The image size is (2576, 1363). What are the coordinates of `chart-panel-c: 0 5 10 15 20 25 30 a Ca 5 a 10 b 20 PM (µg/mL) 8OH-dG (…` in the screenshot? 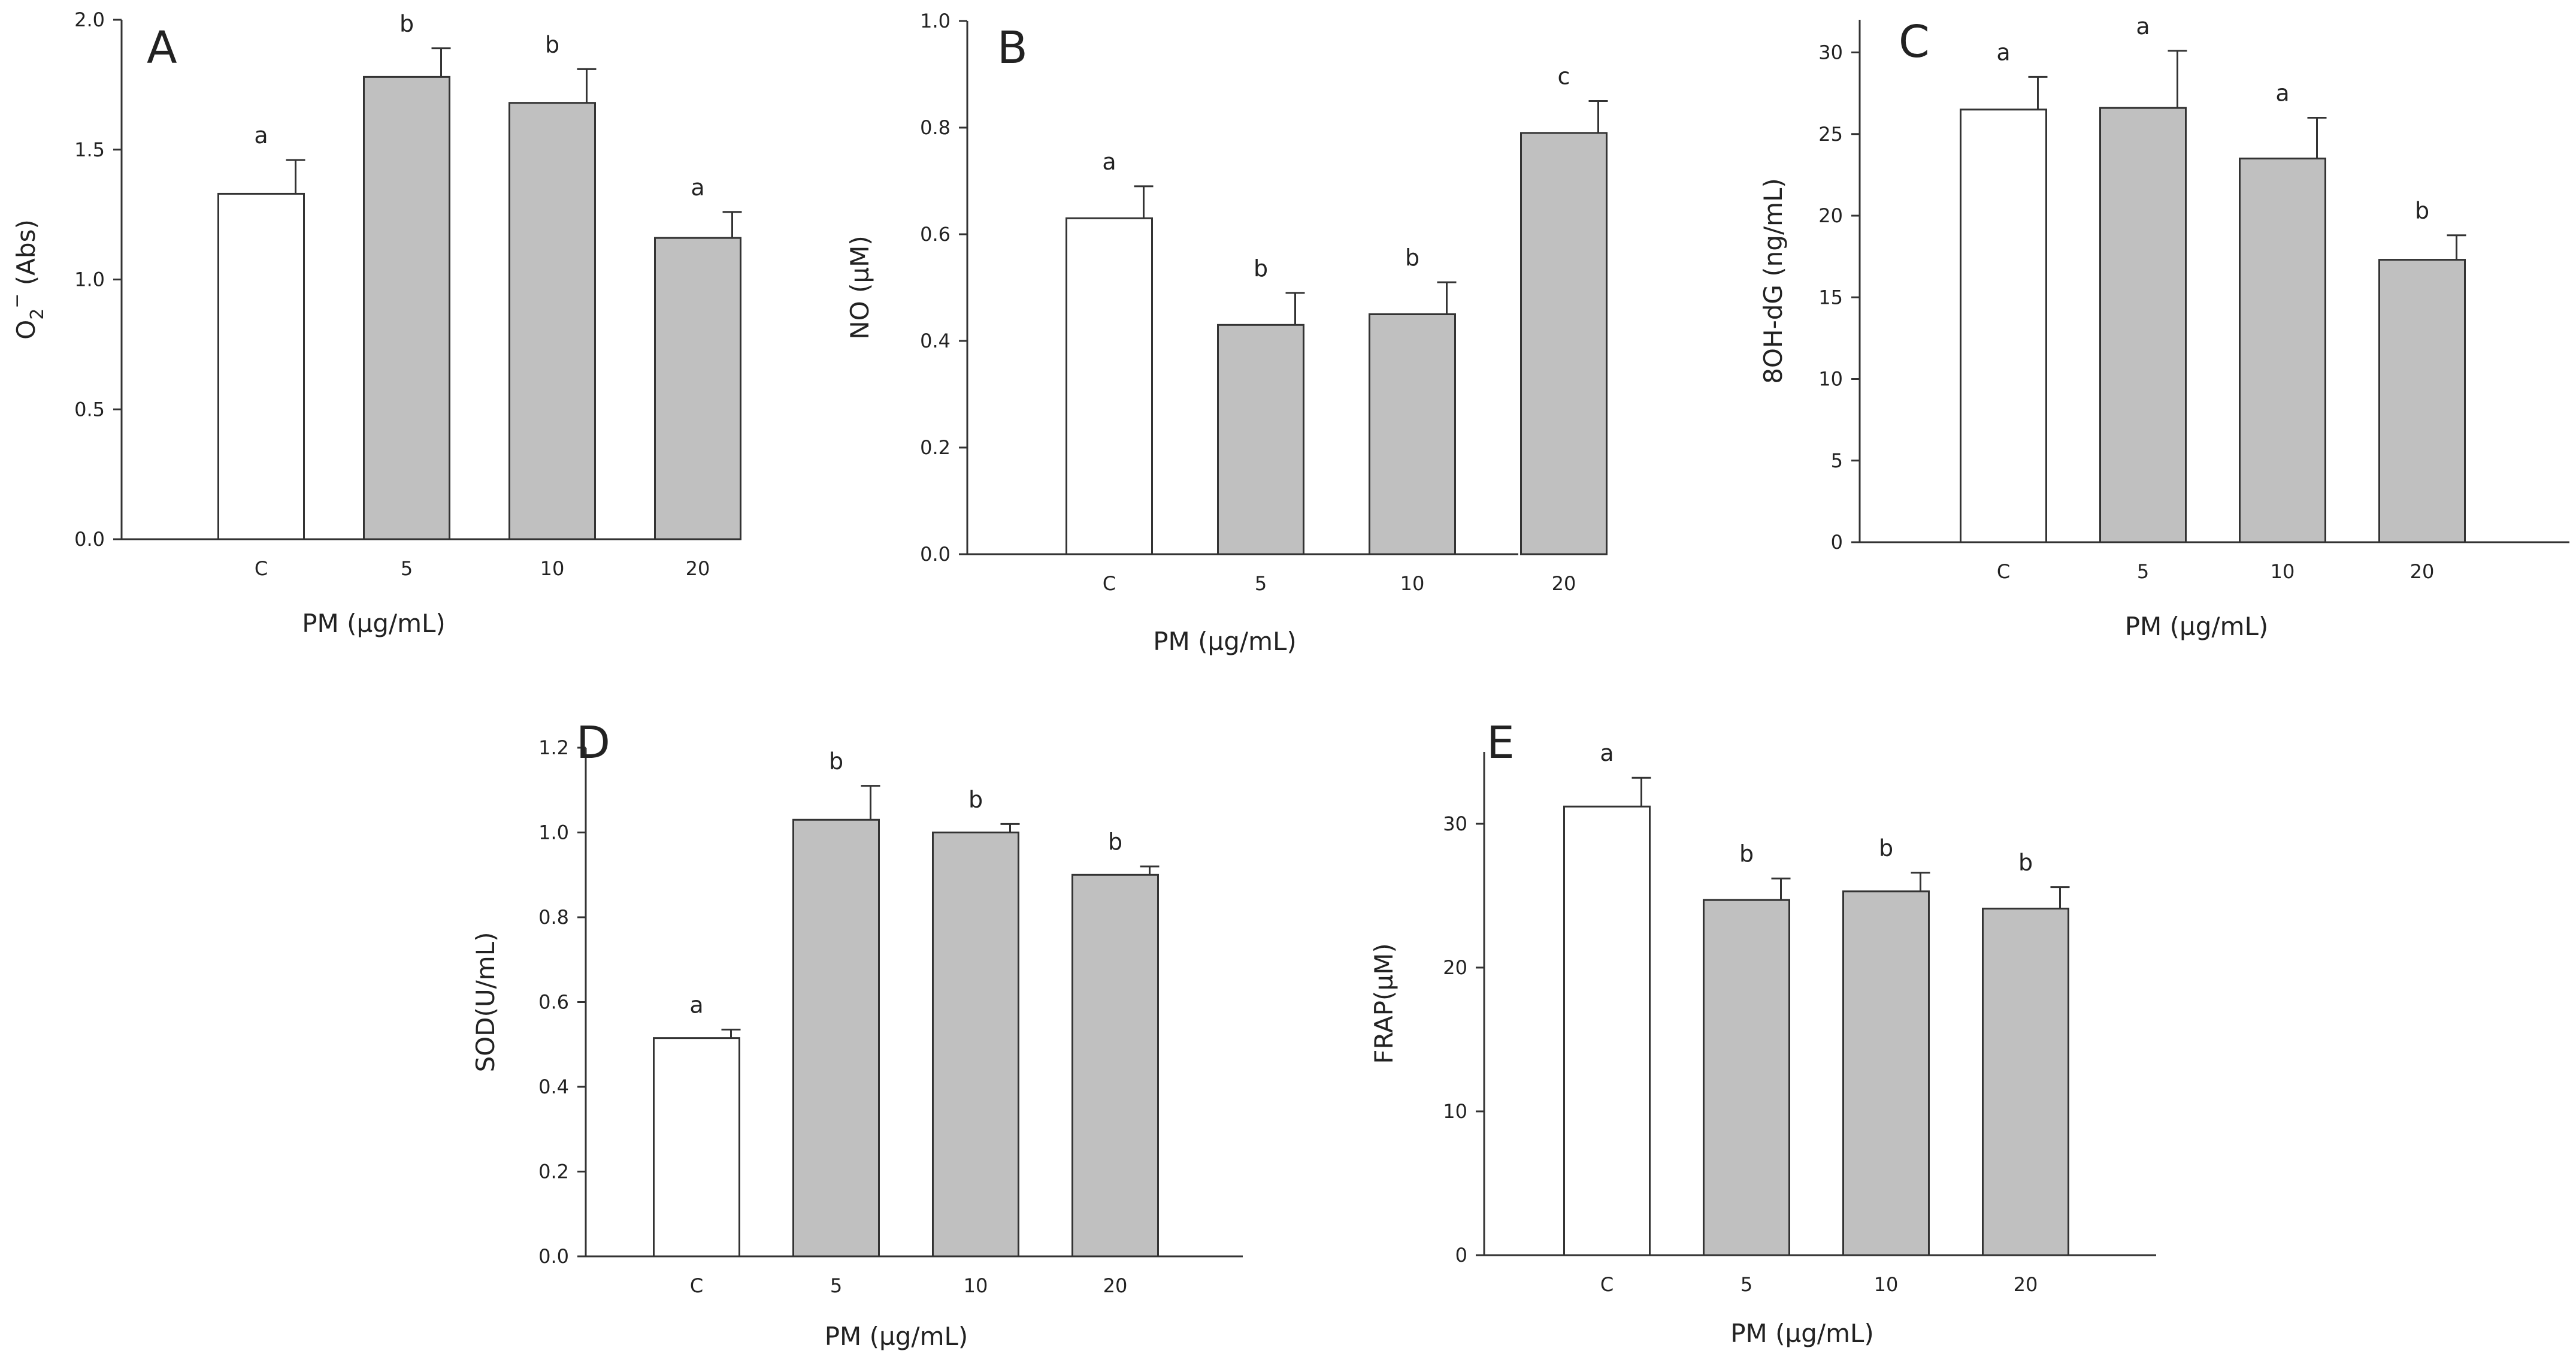 It's located at (2163, 327).